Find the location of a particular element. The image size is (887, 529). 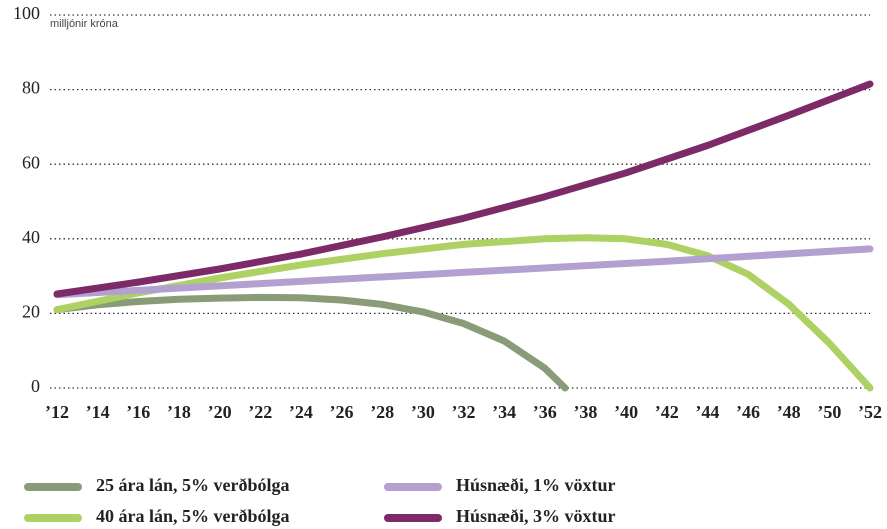

x-tick-label: ’26 is located at coordinates (342, 412).